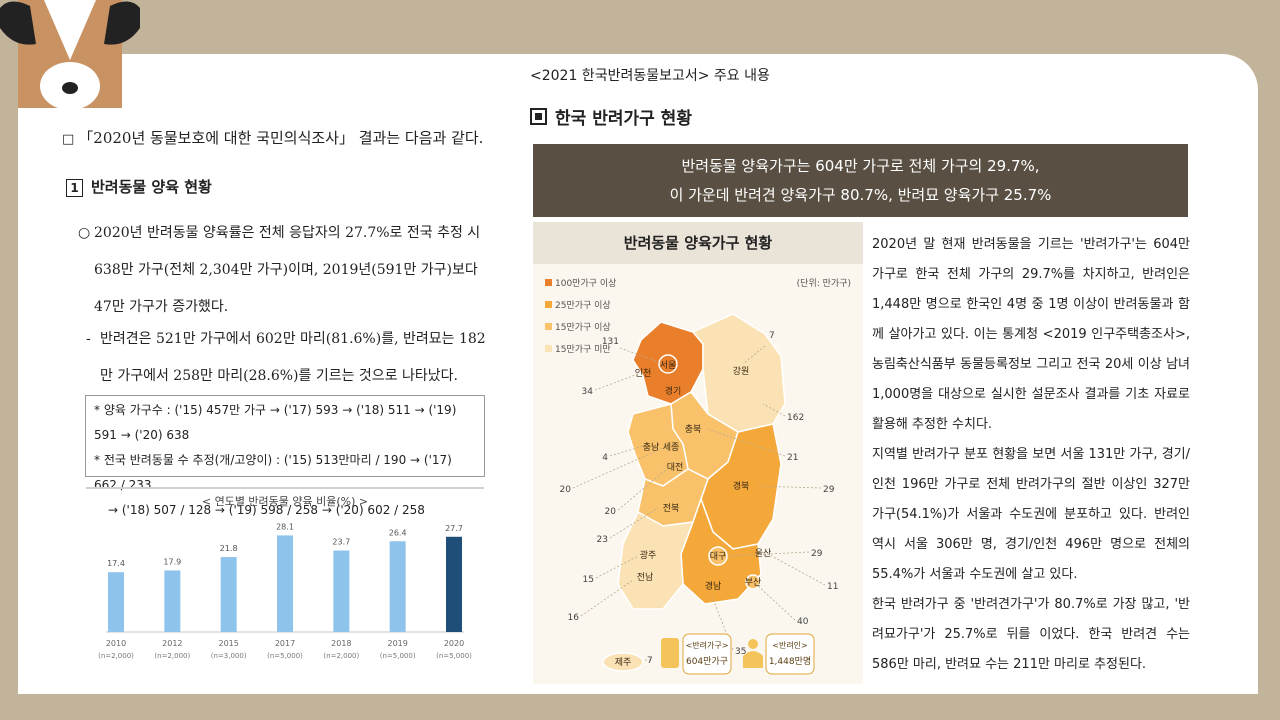 The height and width of the screenshot is (720, 1280). I want to click on region-jeonnam, so click(656, 560).